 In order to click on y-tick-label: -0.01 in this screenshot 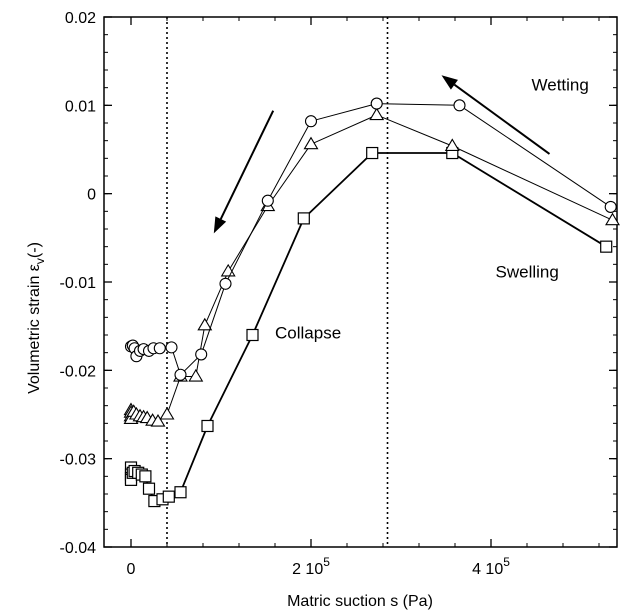, I will do `click(78, 283)`.